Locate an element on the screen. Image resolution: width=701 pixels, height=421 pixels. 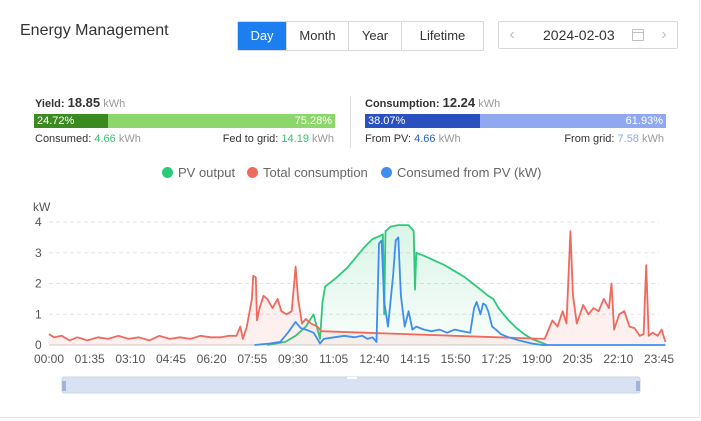
date-value: 2024-02-03 is located at coordinates (579, 35).